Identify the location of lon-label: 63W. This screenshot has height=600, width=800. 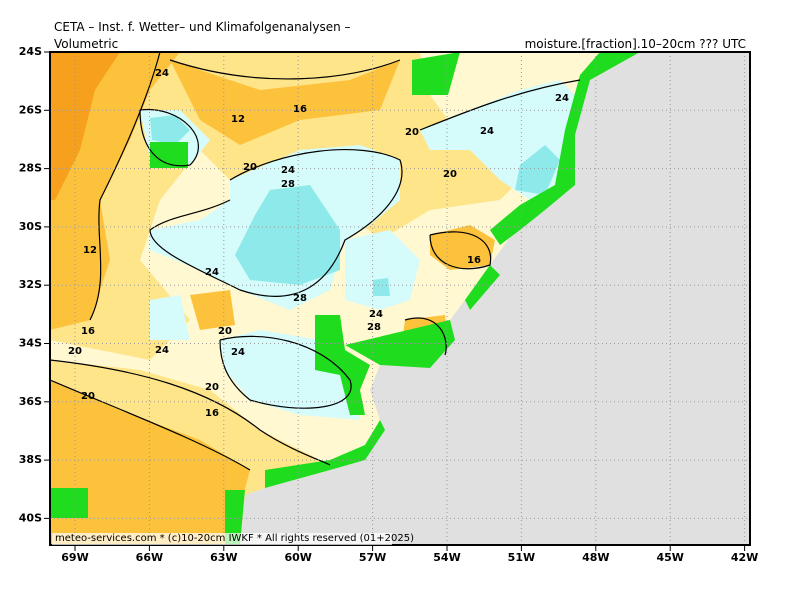
(223, 557).